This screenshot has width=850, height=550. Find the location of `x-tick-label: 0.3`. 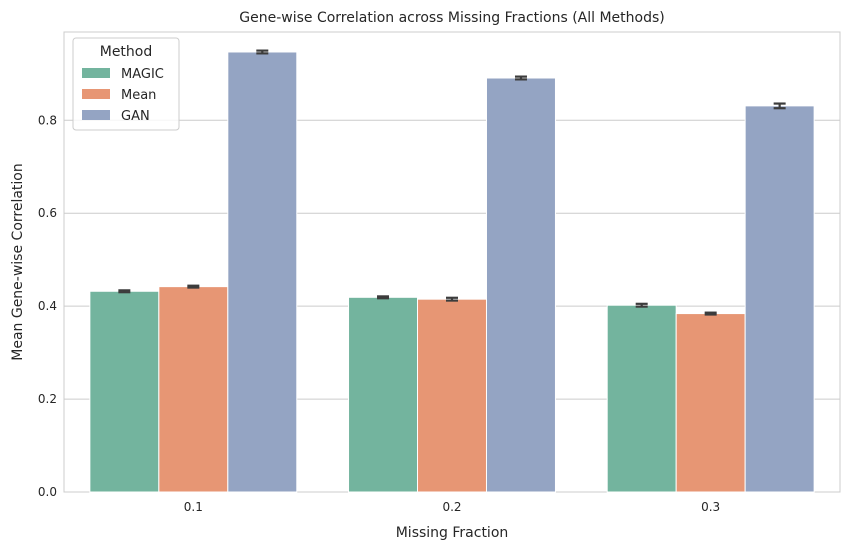

x-tick-label: 0.3 is located at coordinates (710, 507).